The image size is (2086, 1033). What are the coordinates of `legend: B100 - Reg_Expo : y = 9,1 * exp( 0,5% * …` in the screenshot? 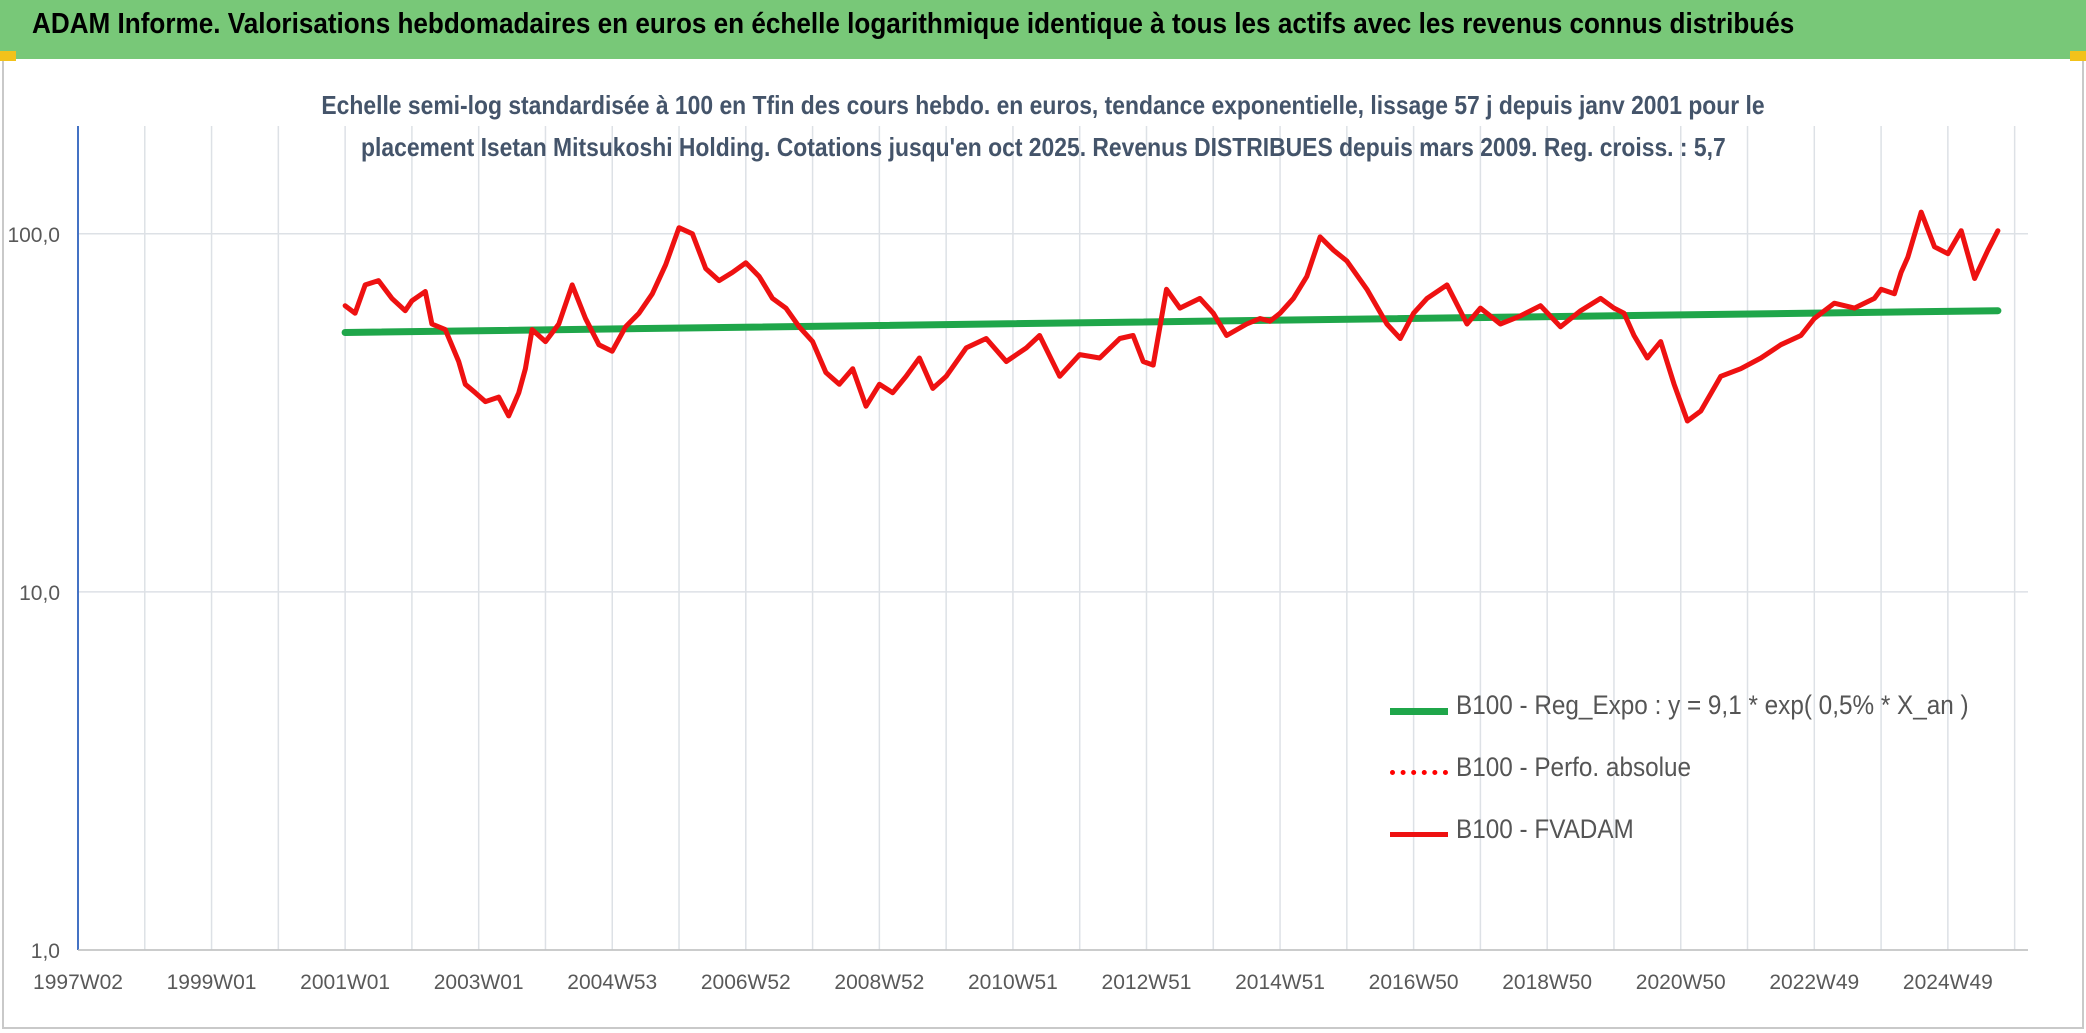 It's located at (1708, 779).